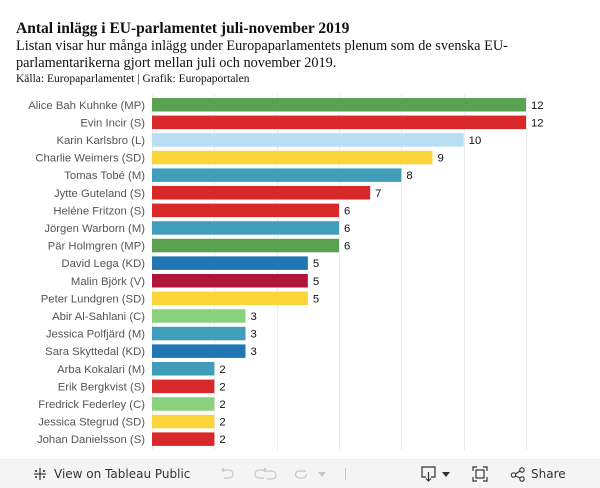 The height and width of the screenshot is (488, 600). What do you see at coordinates (108, 282) in the screenshot?
I see `category-label: Malin Björk (V)` at bounding box center [108, 282].